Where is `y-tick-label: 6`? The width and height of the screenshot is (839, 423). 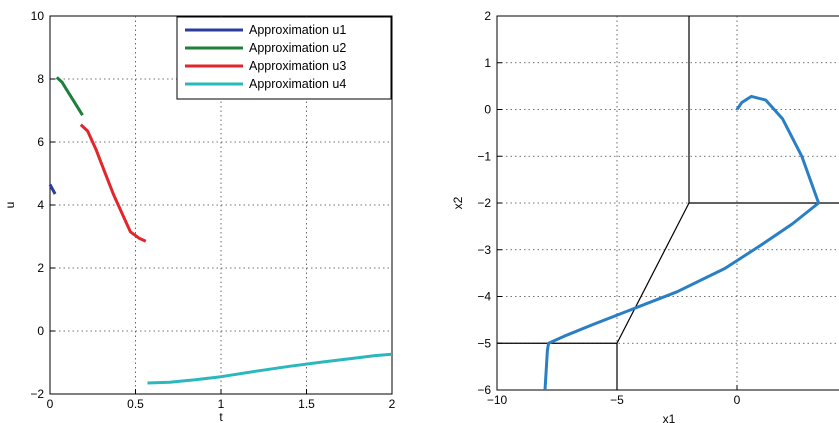 y-tick-label: 6 is located at coordinates (40, 142).